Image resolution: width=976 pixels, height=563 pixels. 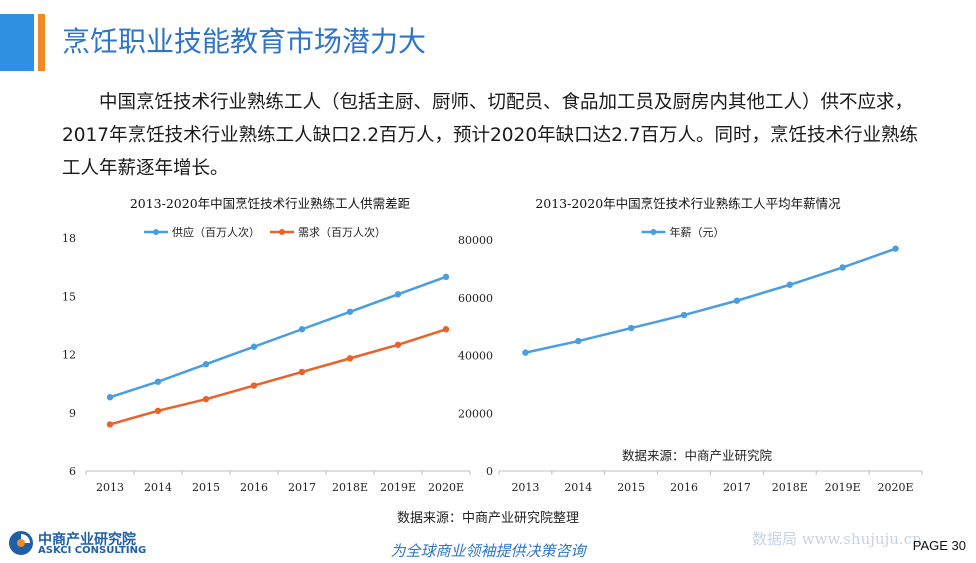 I want to click on y-tick-label: 6, so click(x=72, y=471).